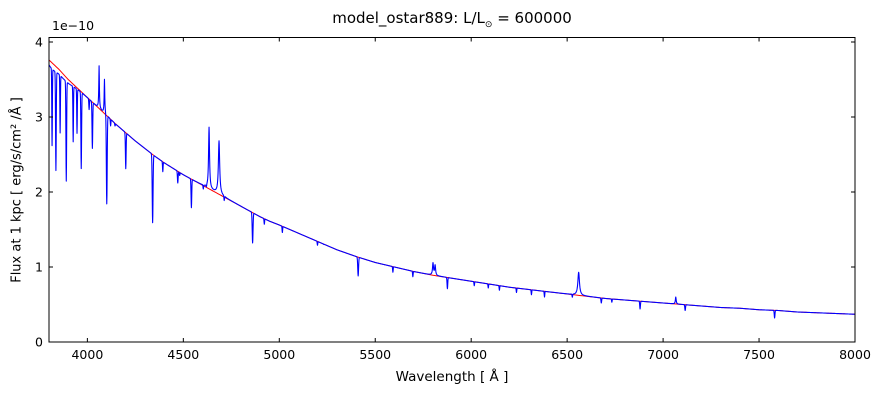 The width and height of the screenshot is (880, 400). Describe the element at coordinates (471, 354) in the screenshot. I see `x-tick-label: 6000` at that location.